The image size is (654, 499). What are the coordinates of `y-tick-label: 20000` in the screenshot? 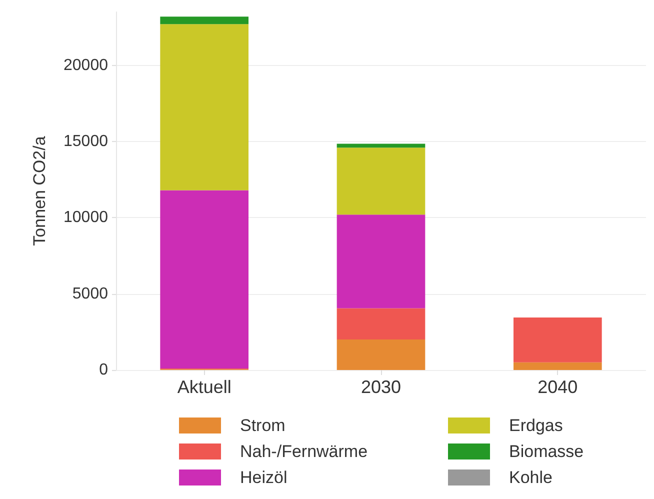 It's located at (86, 65).